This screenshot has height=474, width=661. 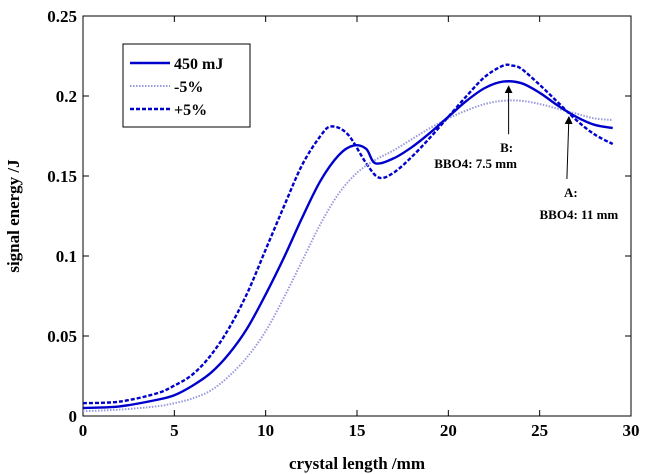 What do you see at coordinates (579, 214) in the screenshot?
I see `annotation-label: BBO4: 11 mm` at bounding box center [579, 214].